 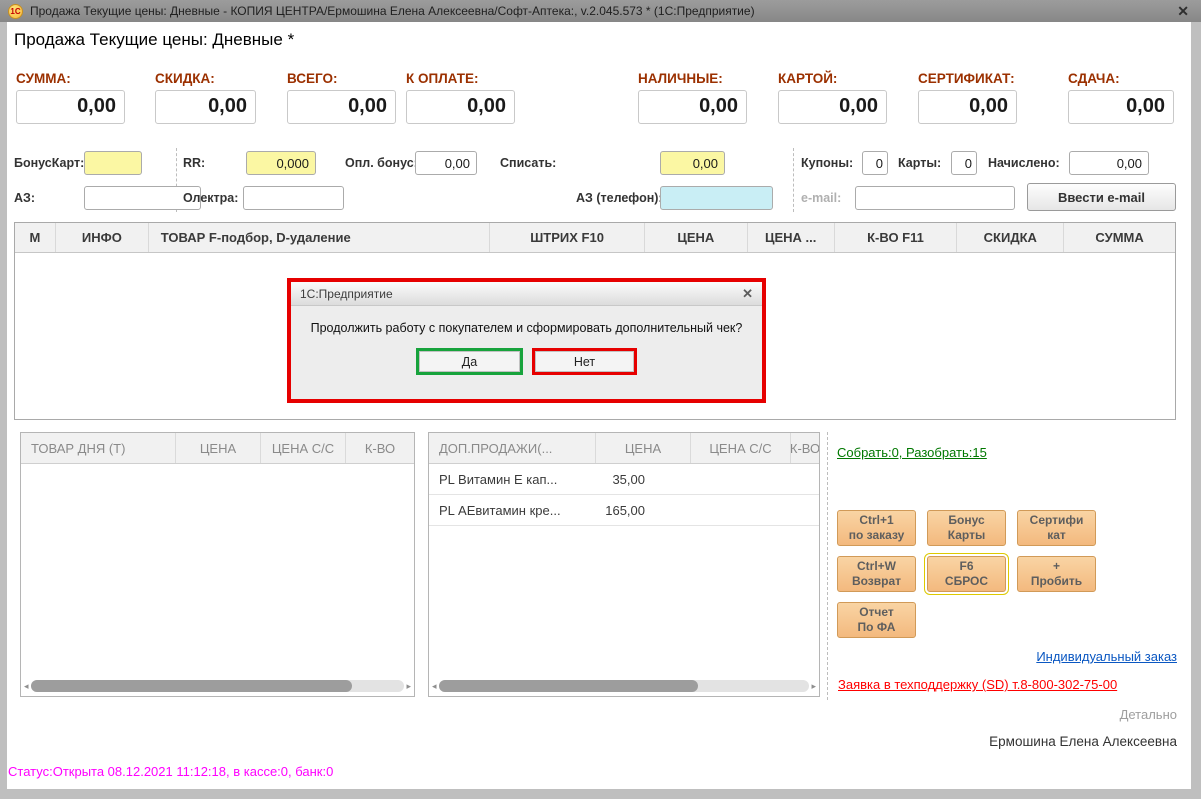 I want to click on upsell-row: PL Витамин Е кап... 35,00, so click(x=624, y=479).